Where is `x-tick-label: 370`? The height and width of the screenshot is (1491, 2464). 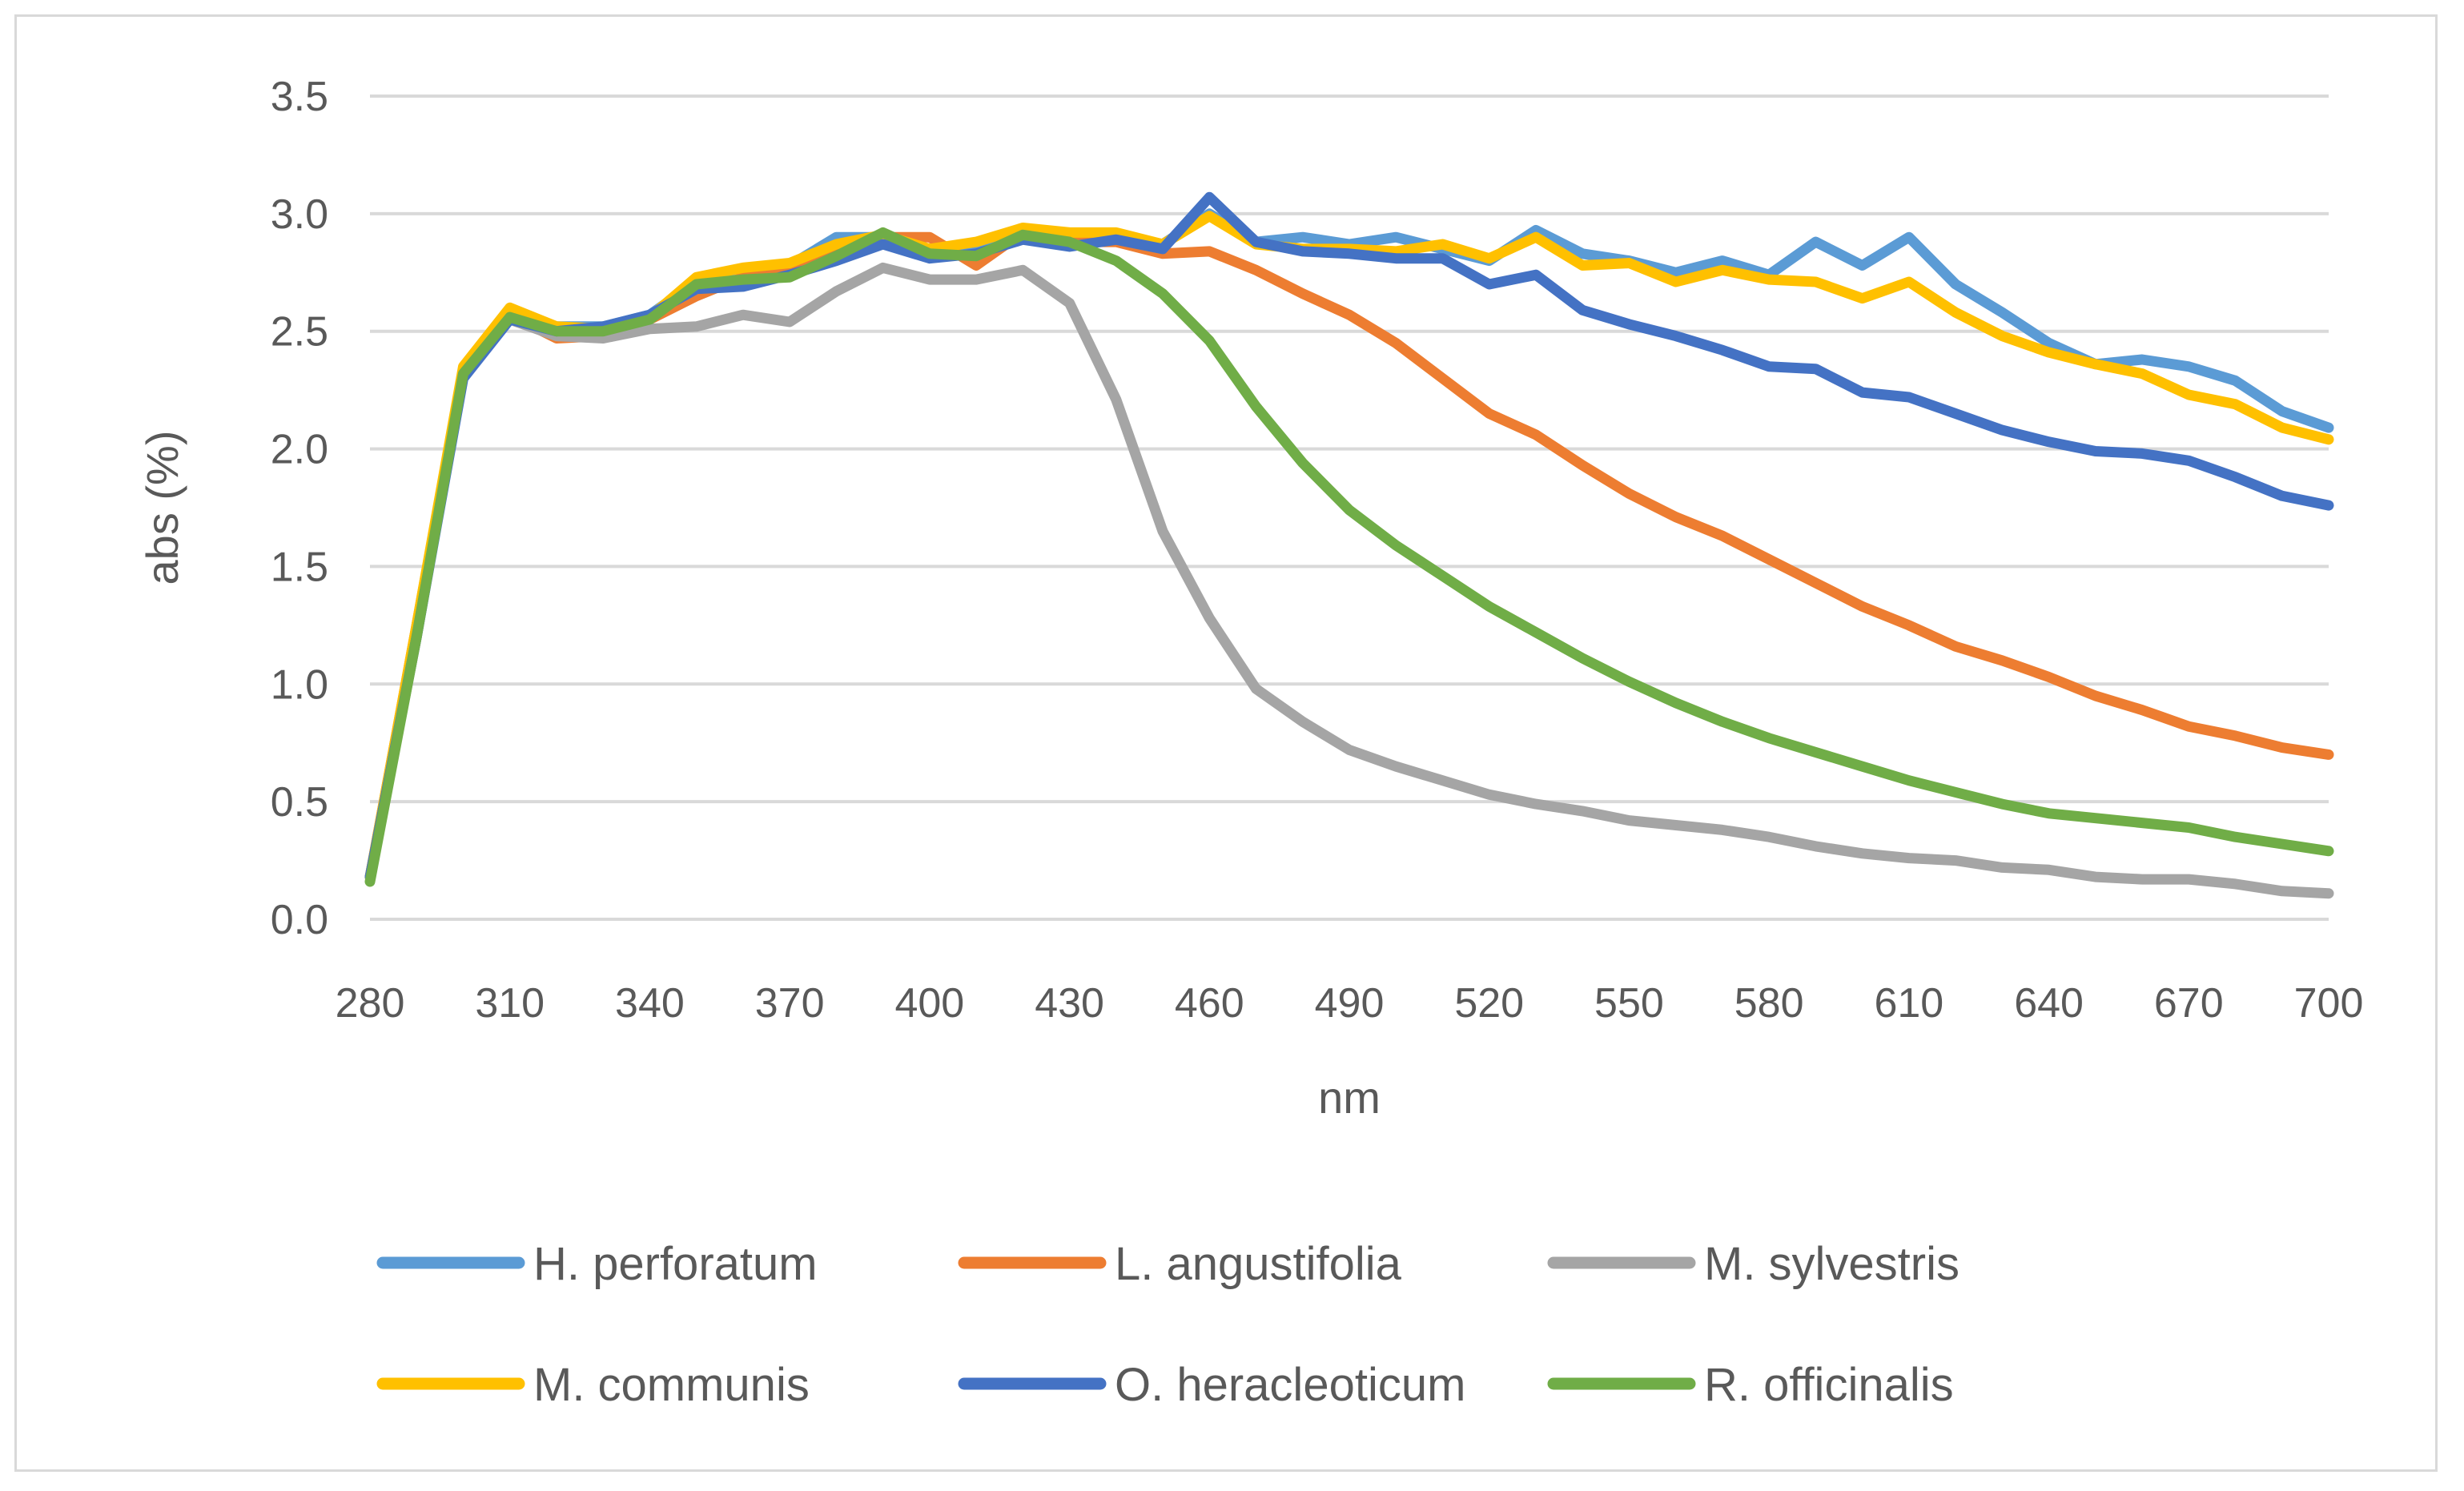
x-tick-label: 370 is located at coordinates (790, 1003).